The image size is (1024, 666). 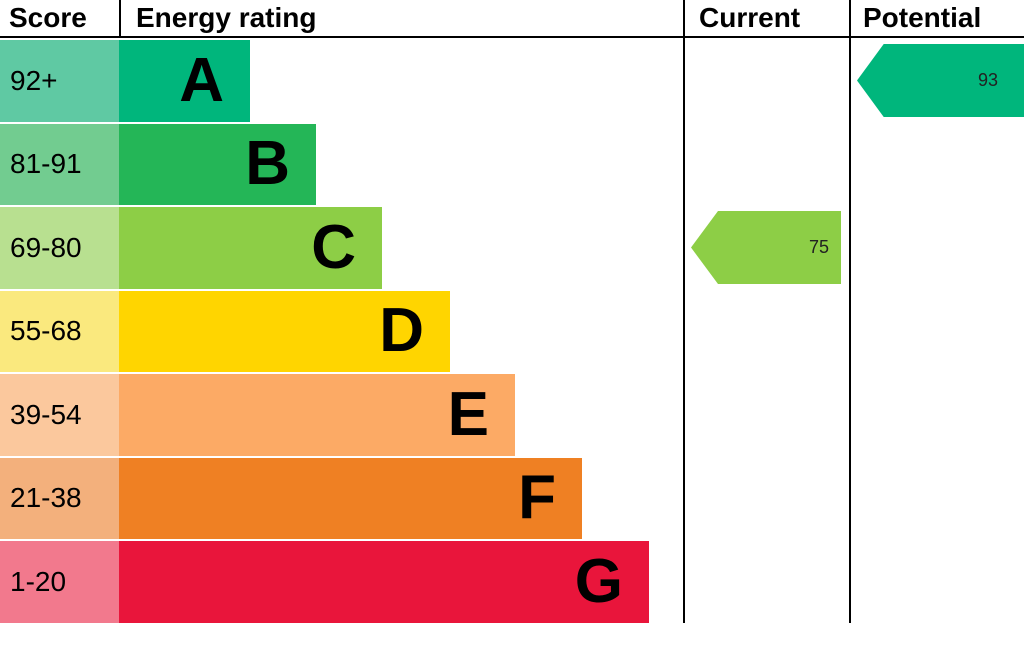 What do you see at coordinates (922, 17) in the screenshot?
I see `header-potential-label: Potential` at bounding box center [922, 17].